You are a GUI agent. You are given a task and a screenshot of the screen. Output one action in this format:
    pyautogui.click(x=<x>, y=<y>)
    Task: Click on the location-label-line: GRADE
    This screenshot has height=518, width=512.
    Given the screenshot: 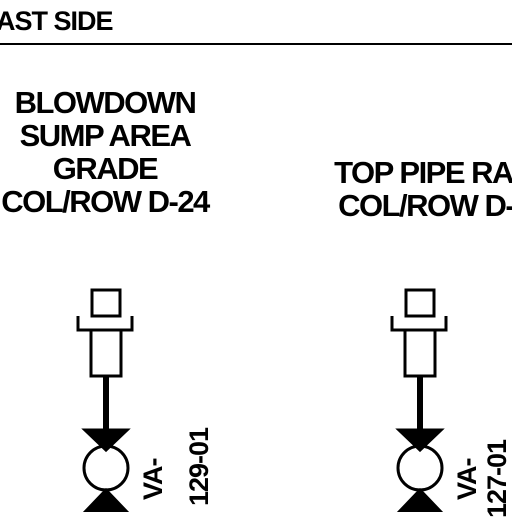 What is the action you would take?
    pyautogui.click(x=105, y=168)
    